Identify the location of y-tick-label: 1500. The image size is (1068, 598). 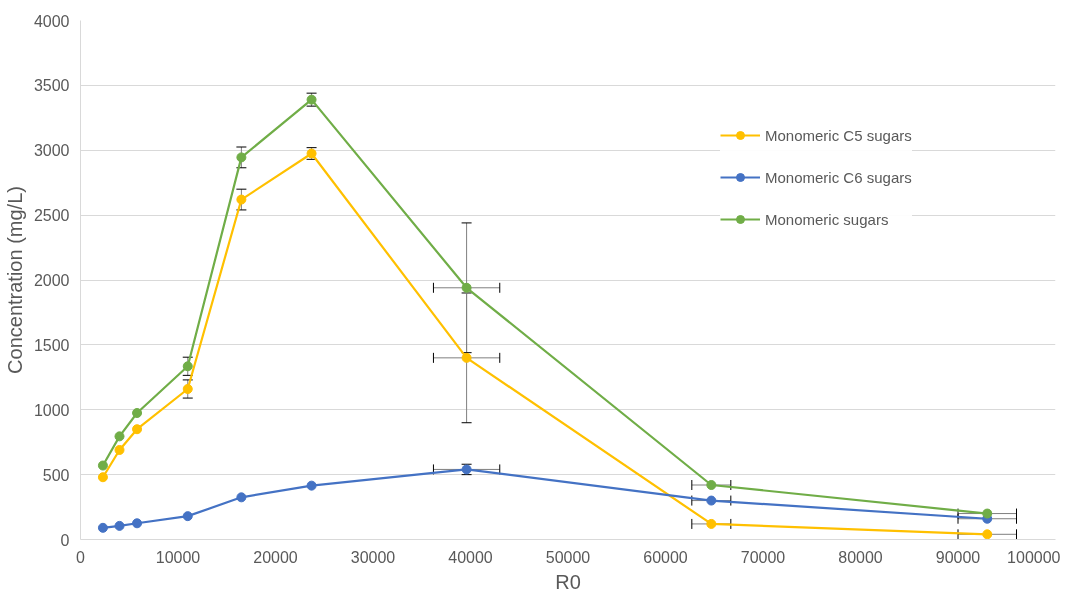
(51, 345).